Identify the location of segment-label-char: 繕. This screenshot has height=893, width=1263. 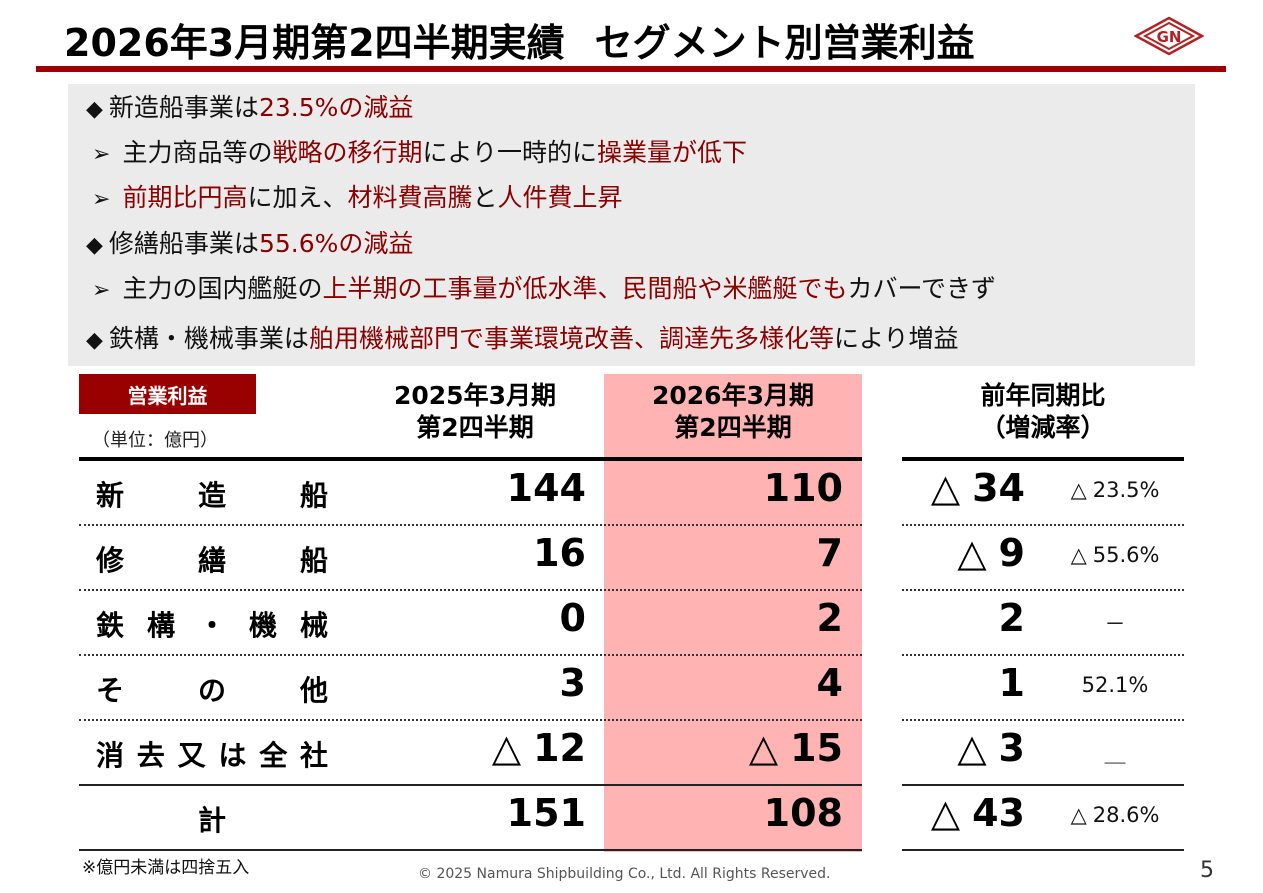
(211, 560).